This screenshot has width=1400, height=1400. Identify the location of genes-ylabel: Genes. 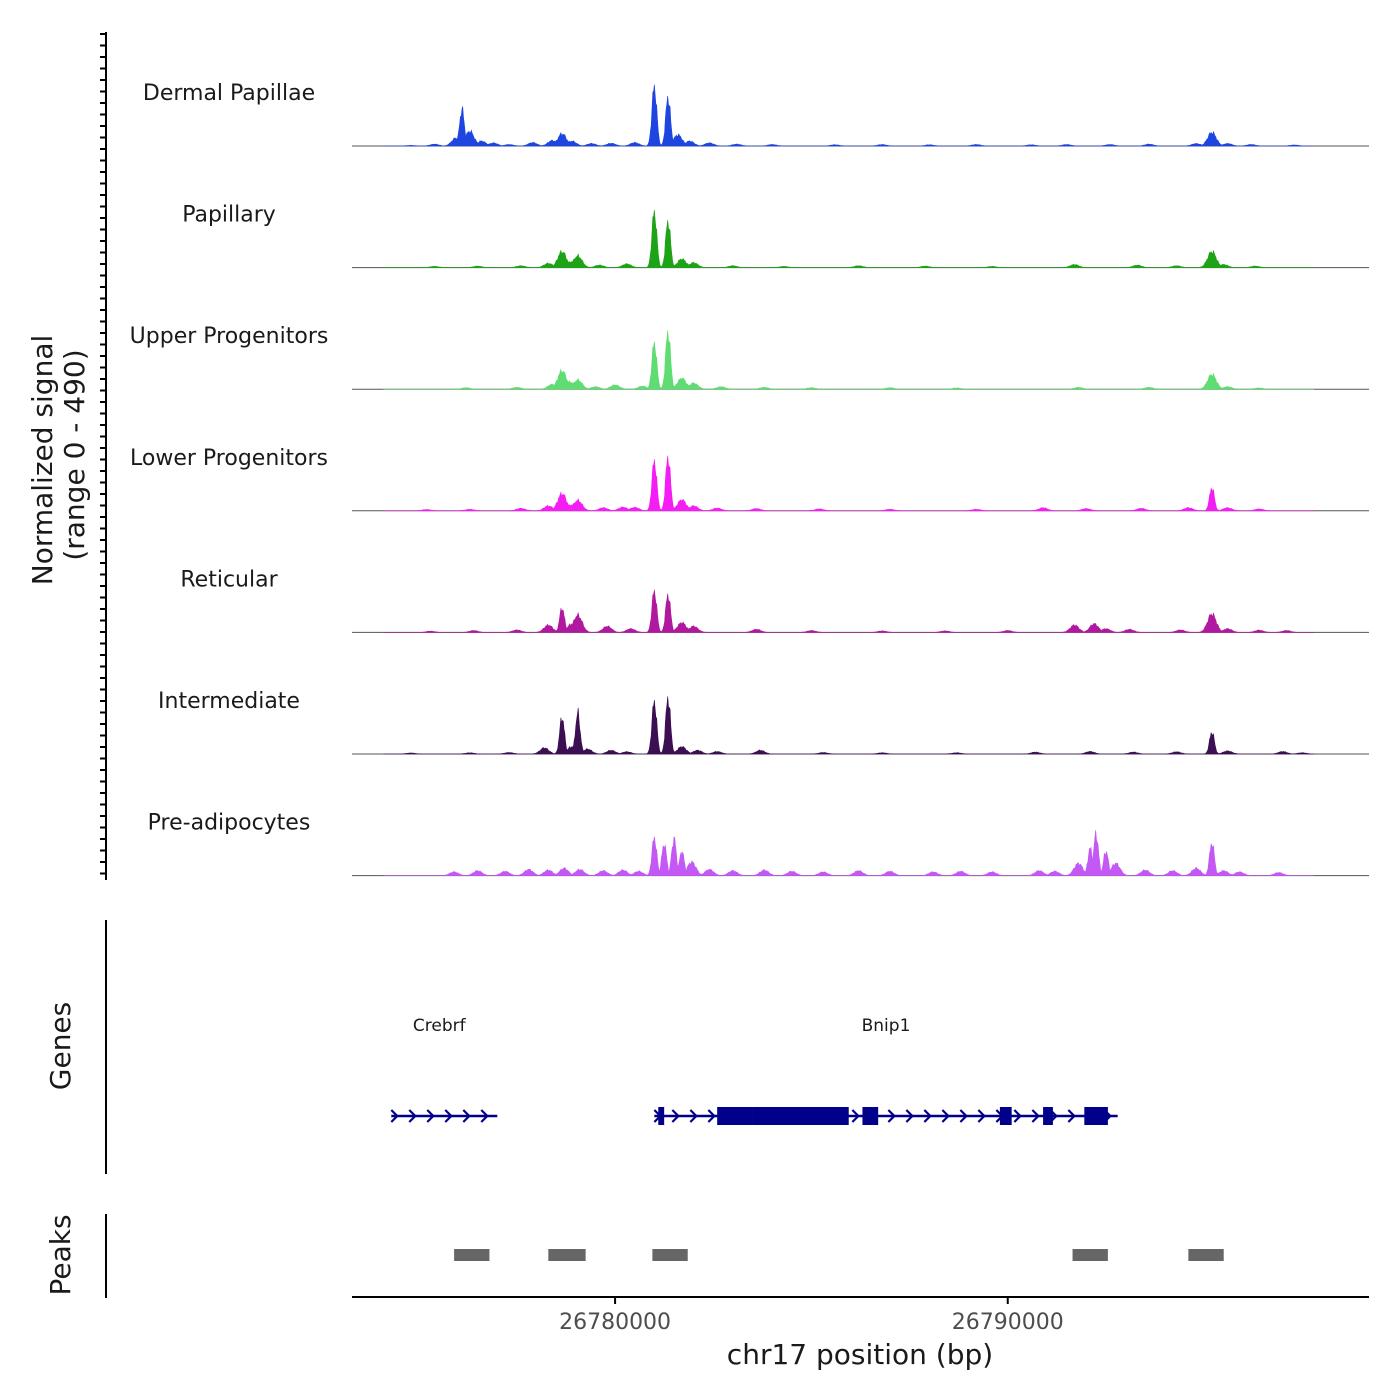
(60, 1046).